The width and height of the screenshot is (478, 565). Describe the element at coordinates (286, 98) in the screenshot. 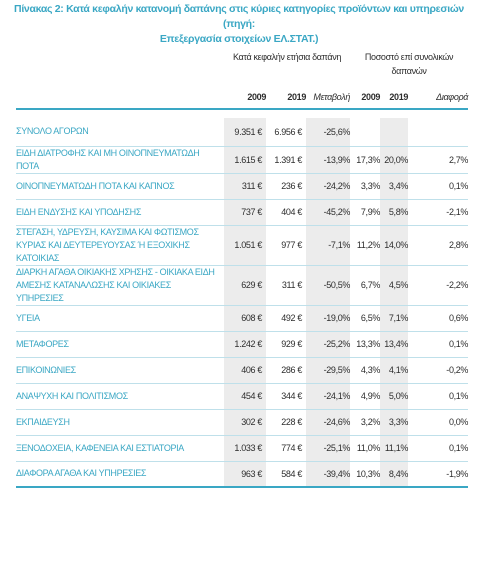

I see `col-header-2019: 2019` at that location.